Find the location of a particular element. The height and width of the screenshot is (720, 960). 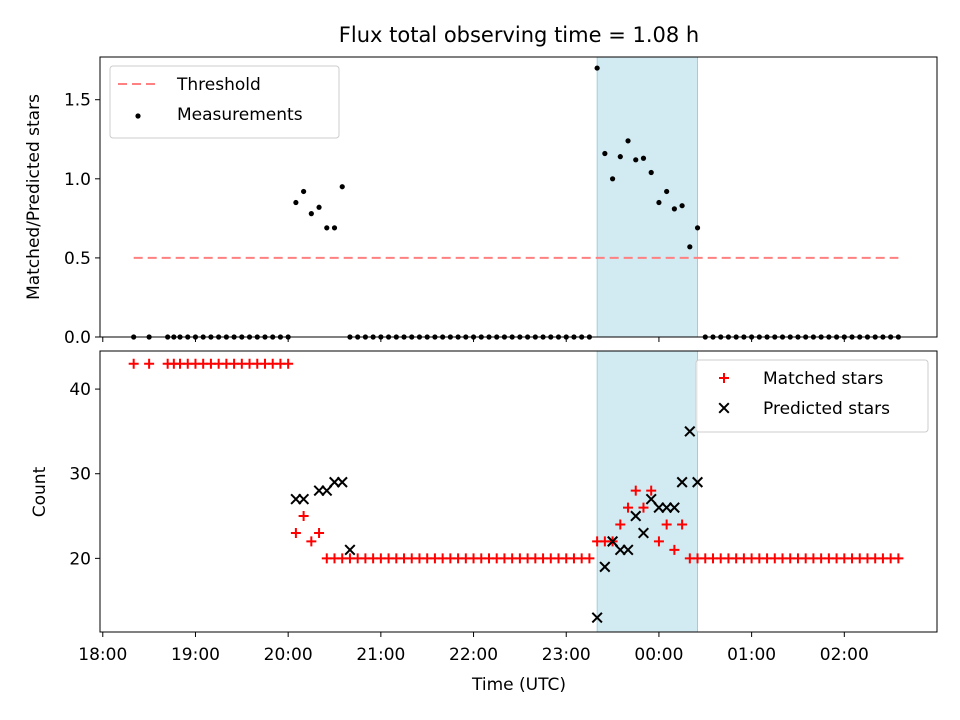

x-tick-label: 20:00 is located at coordinates (288, 655).